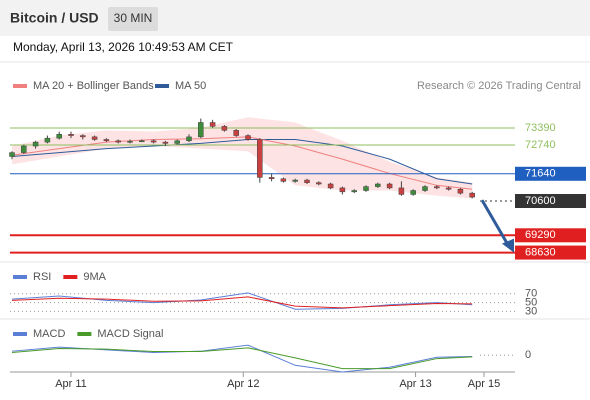 The height and width of the screenshot is (400, 590). I want to click on y-tick-label: 0, so click(528, 355).